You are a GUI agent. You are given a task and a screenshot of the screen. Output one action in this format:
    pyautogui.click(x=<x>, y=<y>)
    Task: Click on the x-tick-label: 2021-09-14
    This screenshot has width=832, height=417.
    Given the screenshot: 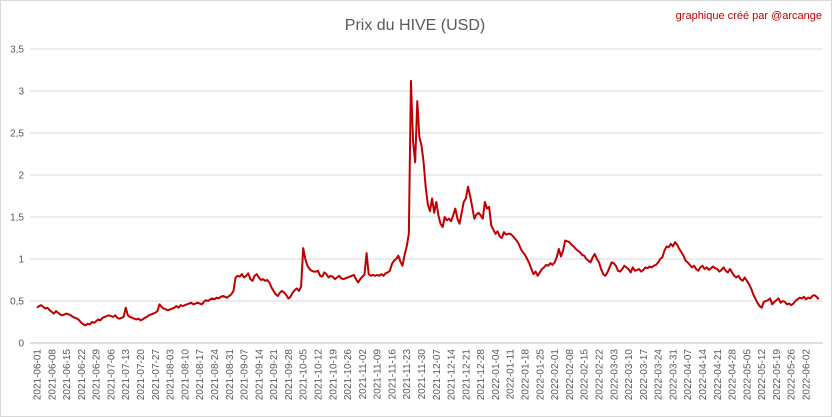 What is the action you would take?
    pyautogui.click(x=259, y=375)
    